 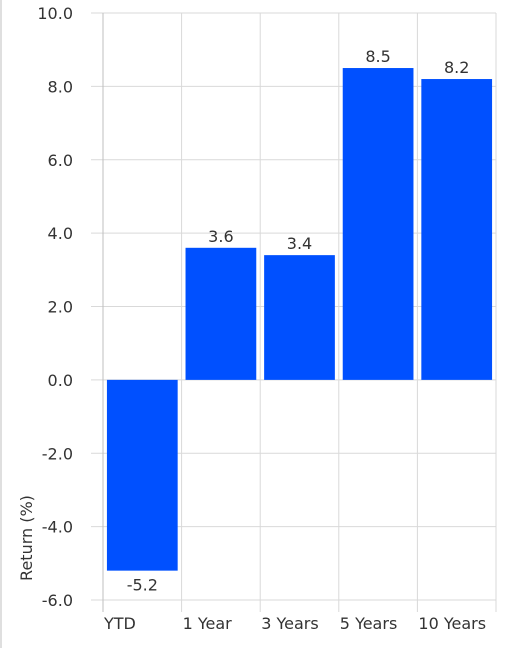 What do you see at coordinates (60, 160) in the screenshot?
I see `y-tick-label: 6.0` at bounding box center [60, 160].